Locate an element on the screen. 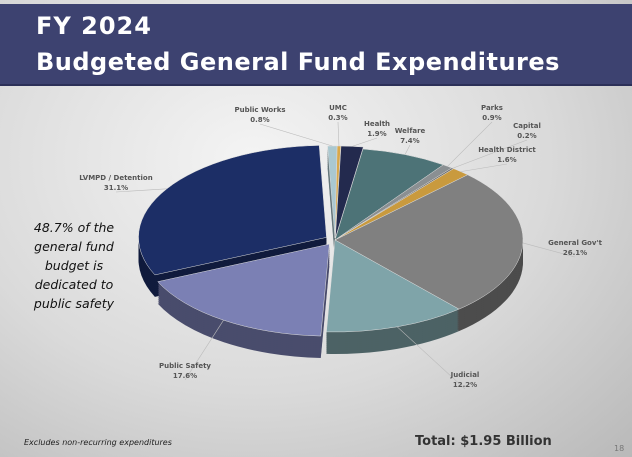  slice-label: General Gov't is located at coordinates (575, 243).